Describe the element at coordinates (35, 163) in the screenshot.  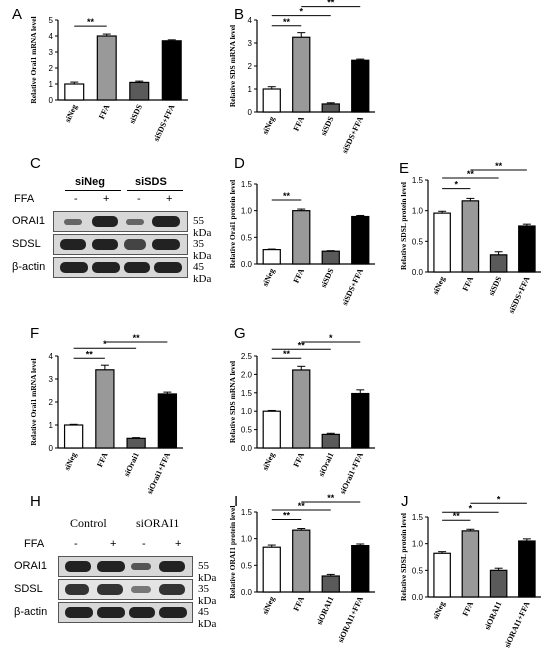
I see `panel-label-c: C` at that location.